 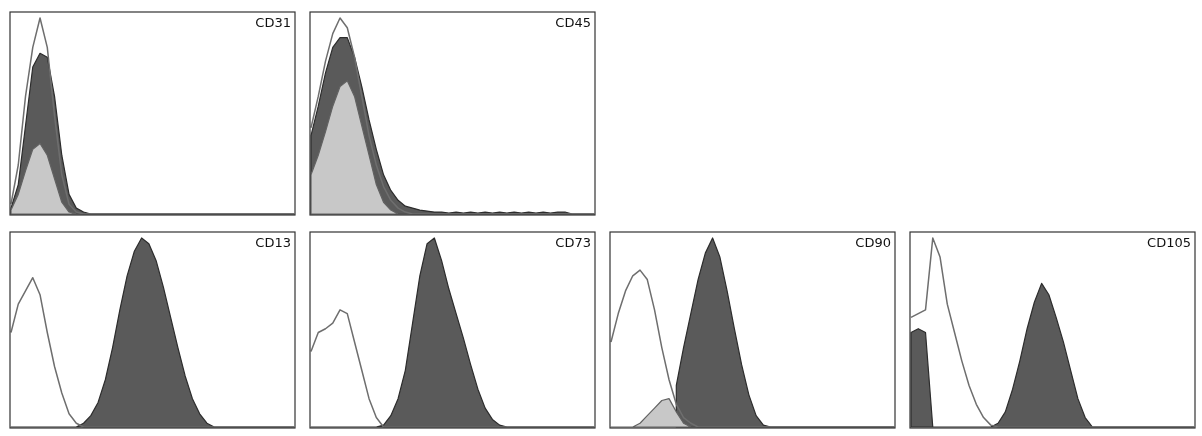 What do you see at coordinates (573, 22) in the screenshot?
I see `chart-title: CD45` at bounding box center [573, 22].